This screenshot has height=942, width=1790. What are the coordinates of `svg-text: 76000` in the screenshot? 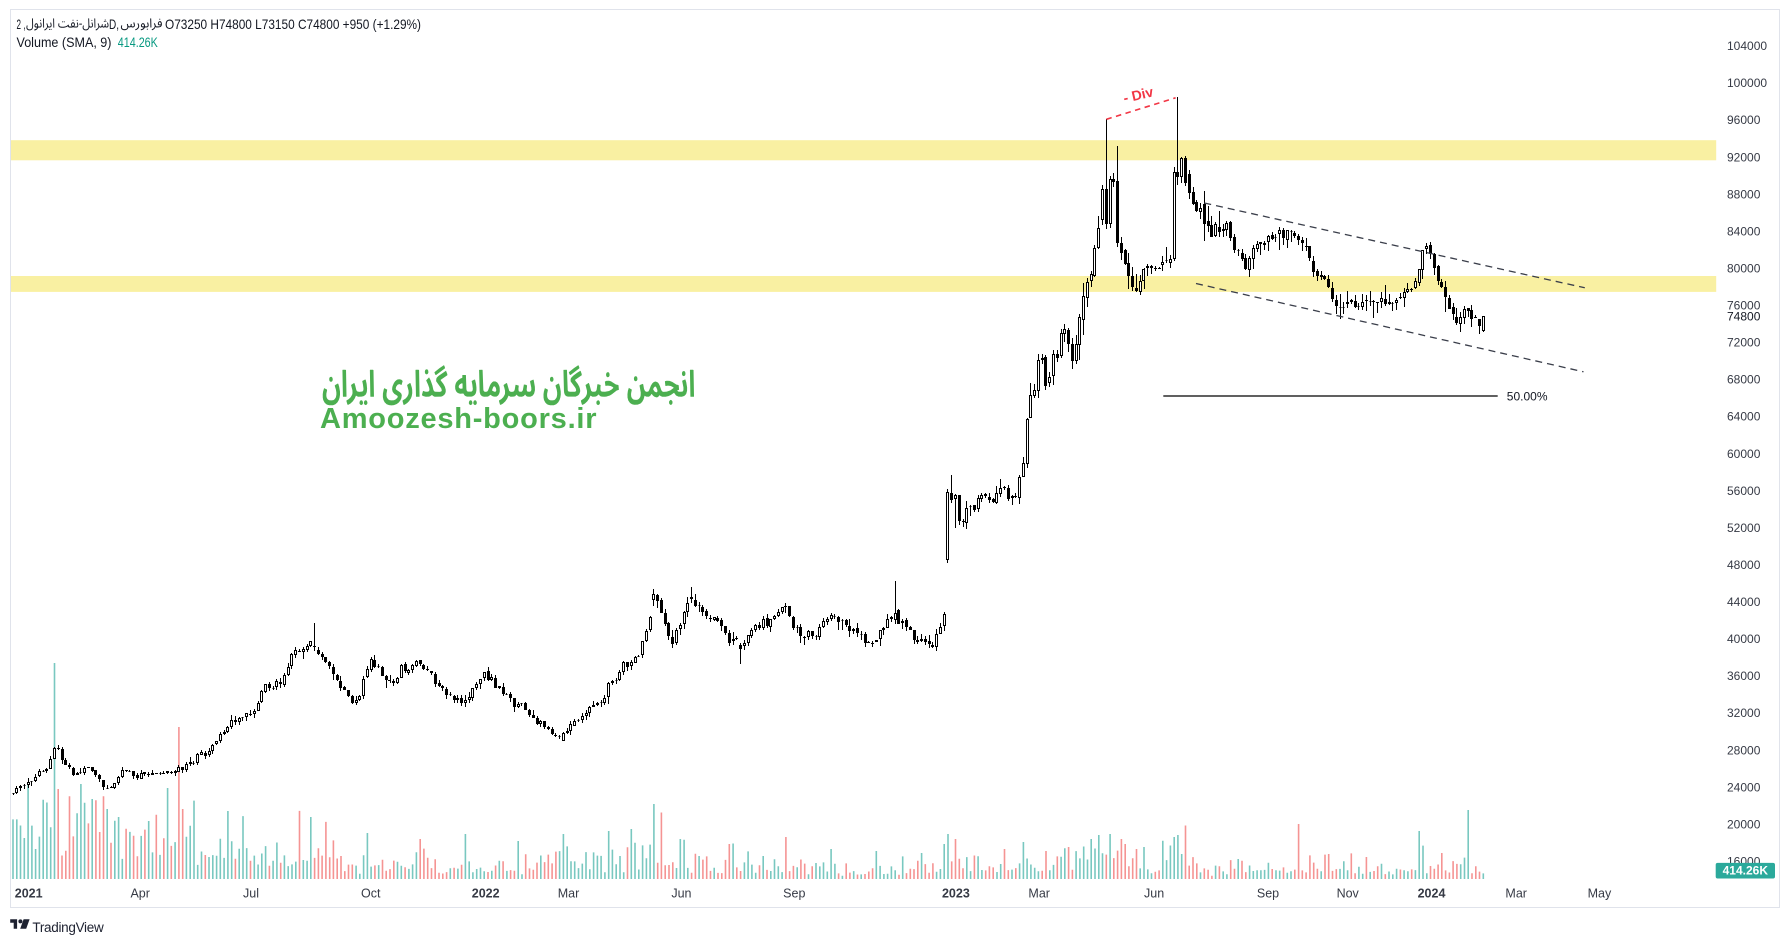 It's located at (1744, 306).